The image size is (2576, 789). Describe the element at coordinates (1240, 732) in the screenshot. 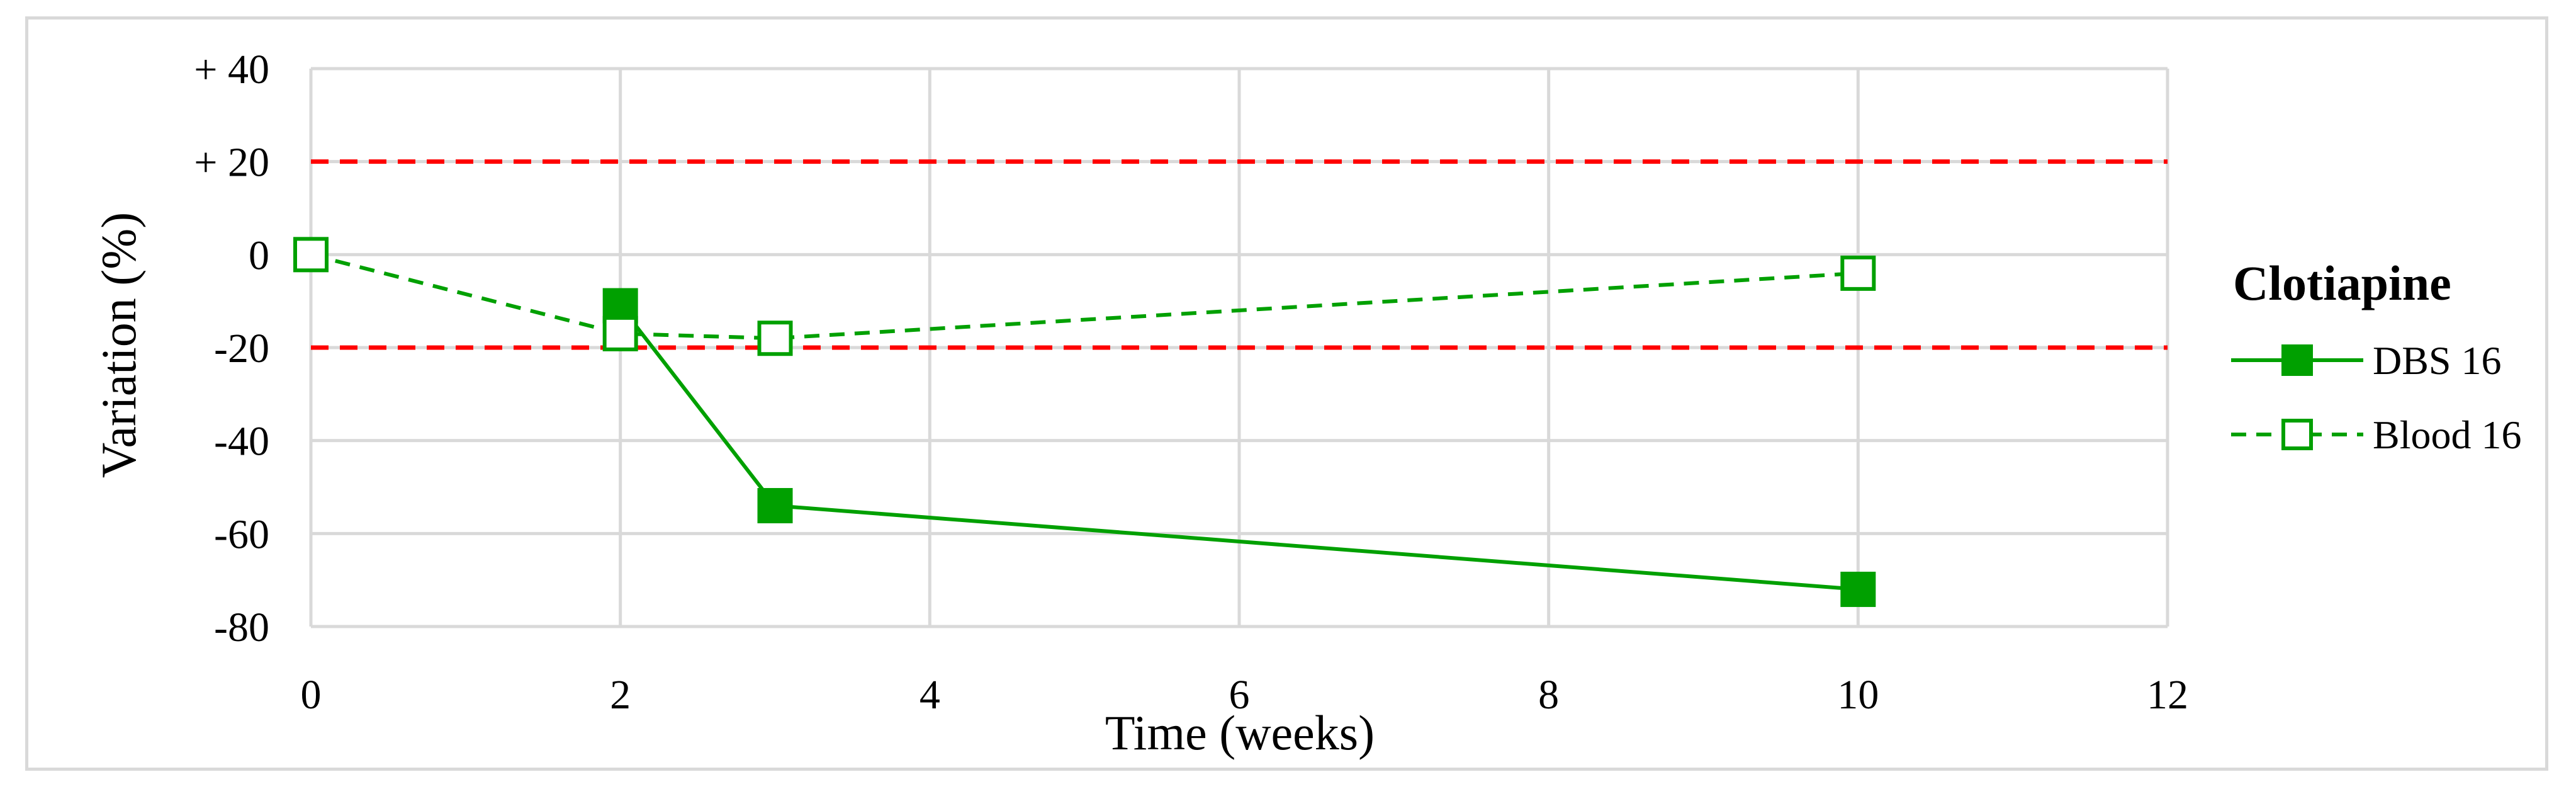

I see `x-axis-title: Time (weeks)` at that location.